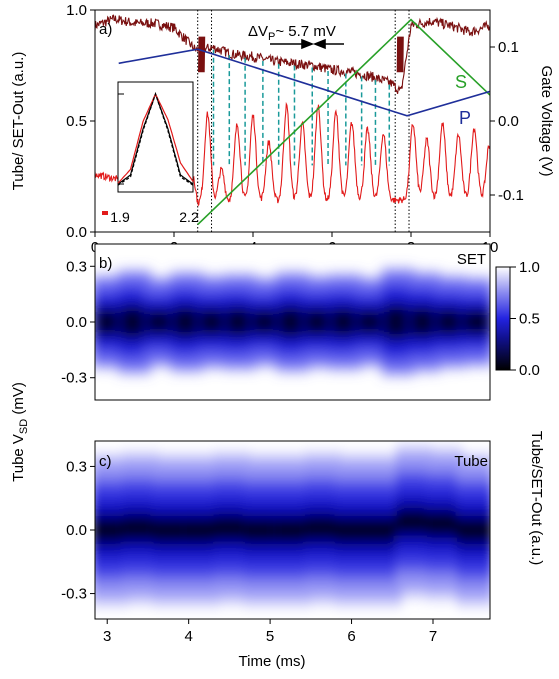 The height and width of the screenshot is (679, 559). I want to click on panel-c-xtick-label-0: 3, so click(107, 636).